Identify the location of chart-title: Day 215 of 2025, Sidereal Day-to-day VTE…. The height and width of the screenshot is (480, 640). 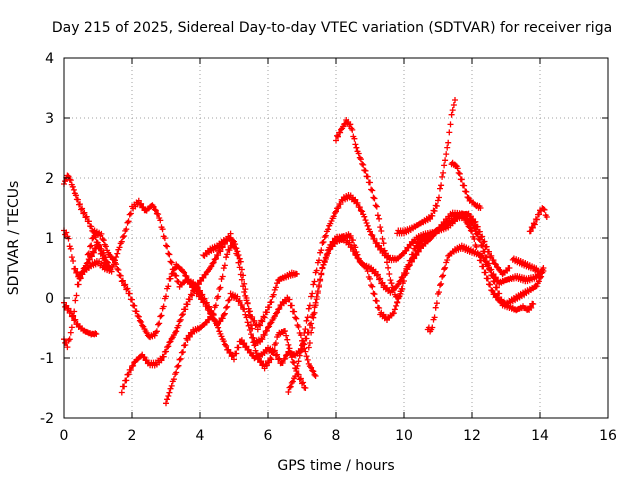
(332, 28).